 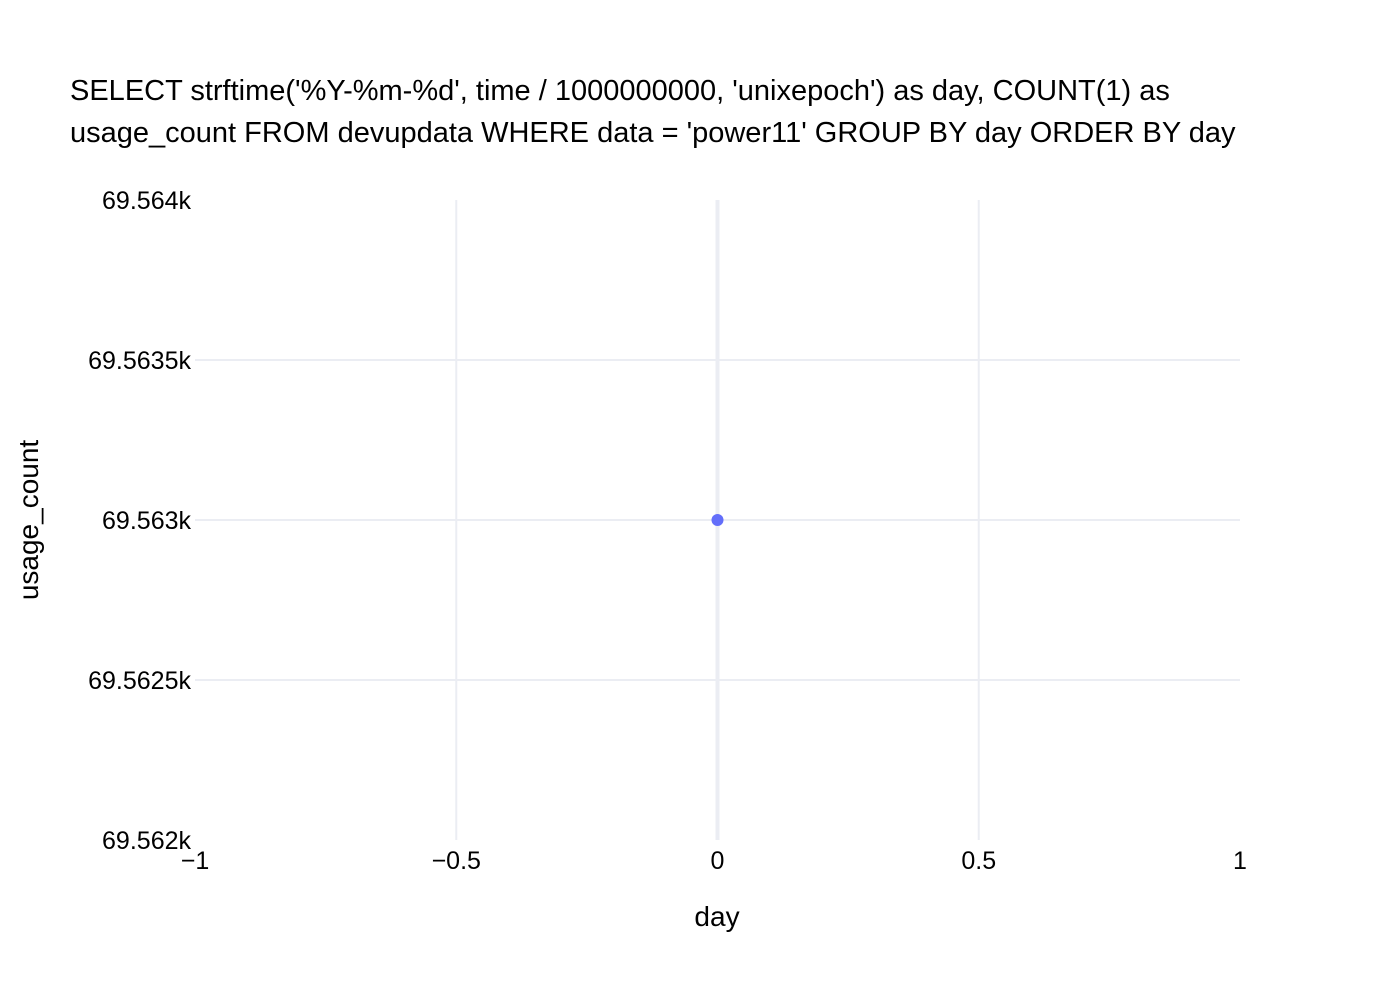 I want to click on data-point, so click(x=717, y=520).